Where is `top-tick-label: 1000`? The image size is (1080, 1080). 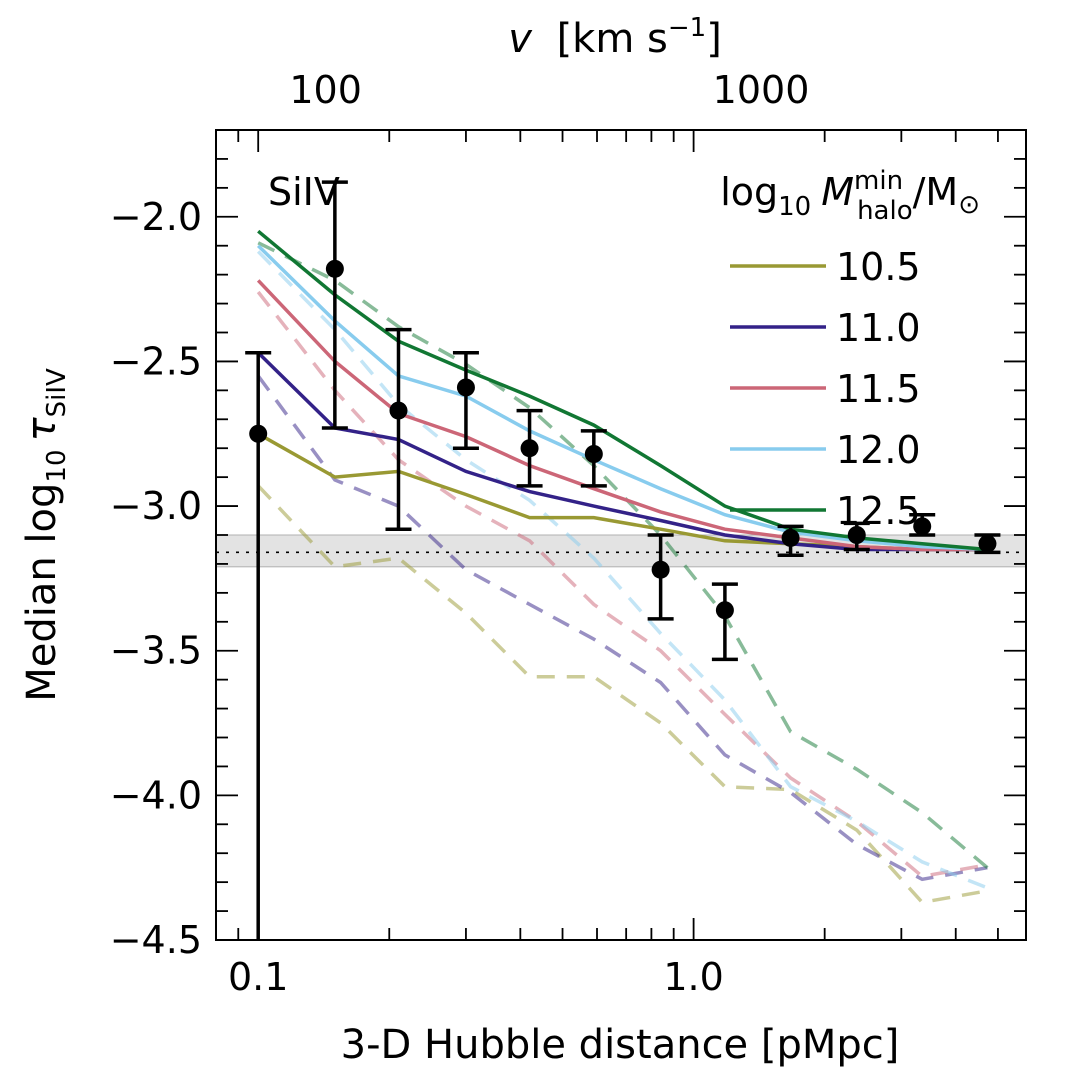 top-tick-label: 1000 is located at coordinates (761, 90).